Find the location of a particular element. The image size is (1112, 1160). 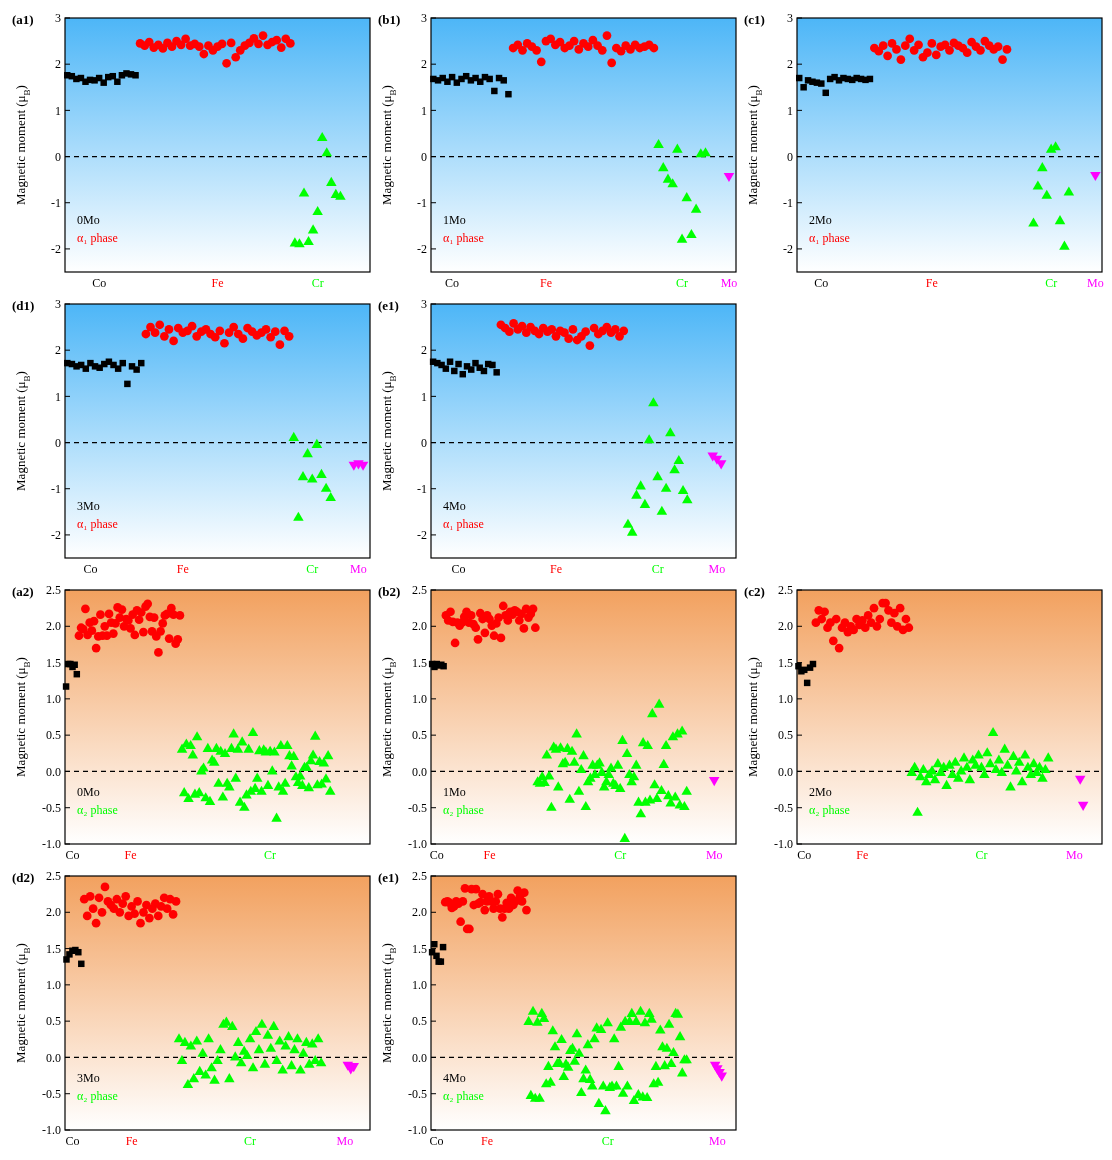

chart-title: (b2) is located at coordinates (389, 591).